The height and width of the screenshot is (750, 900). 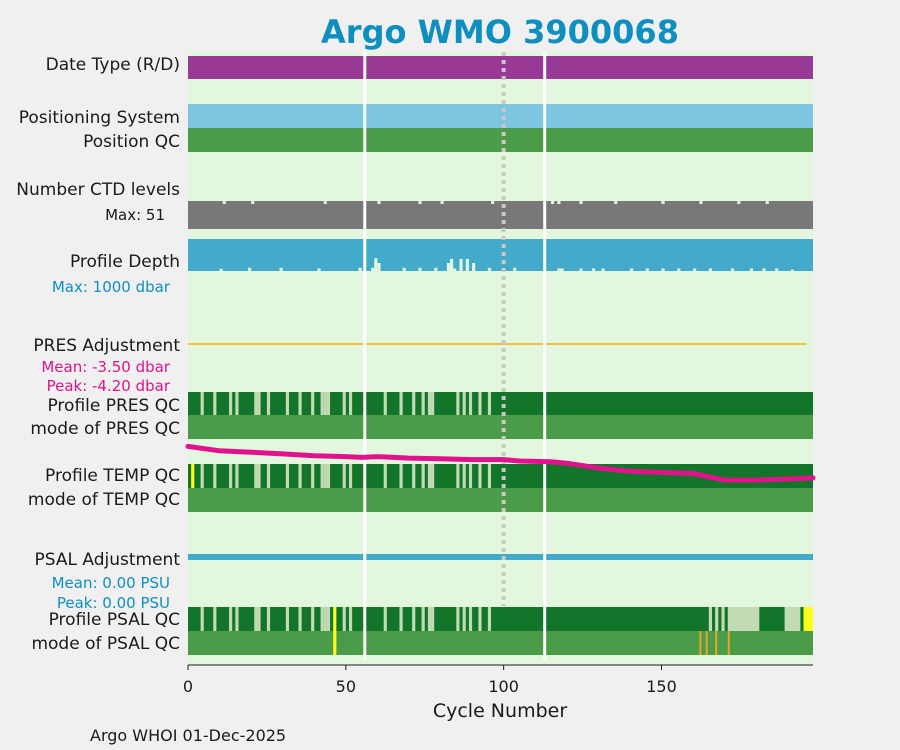 I want to click on row-label-pres-qc: Profile PRES QC, so click(x=113, y=406).